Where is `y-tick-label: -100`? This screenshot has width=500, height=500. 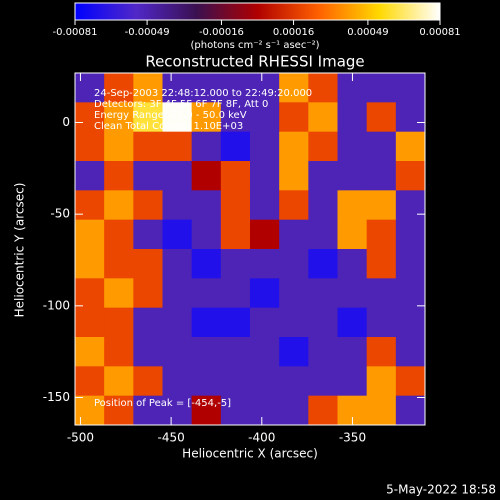
y-tick-label: -100 is located at coordinates (56, 305).